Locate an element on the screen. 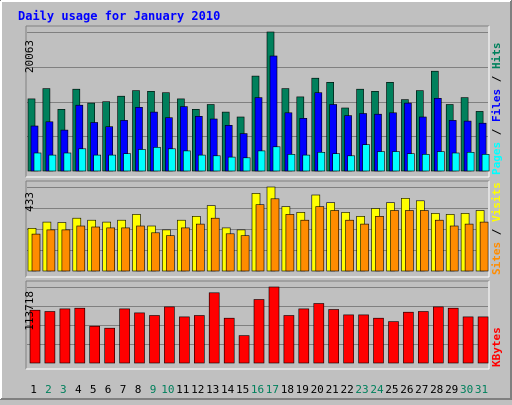 Image resolution: width=512 pixels, height=405 pixels. bar-pages-day-1: Pages 1: 2600 is located at coordinates (37, 162).